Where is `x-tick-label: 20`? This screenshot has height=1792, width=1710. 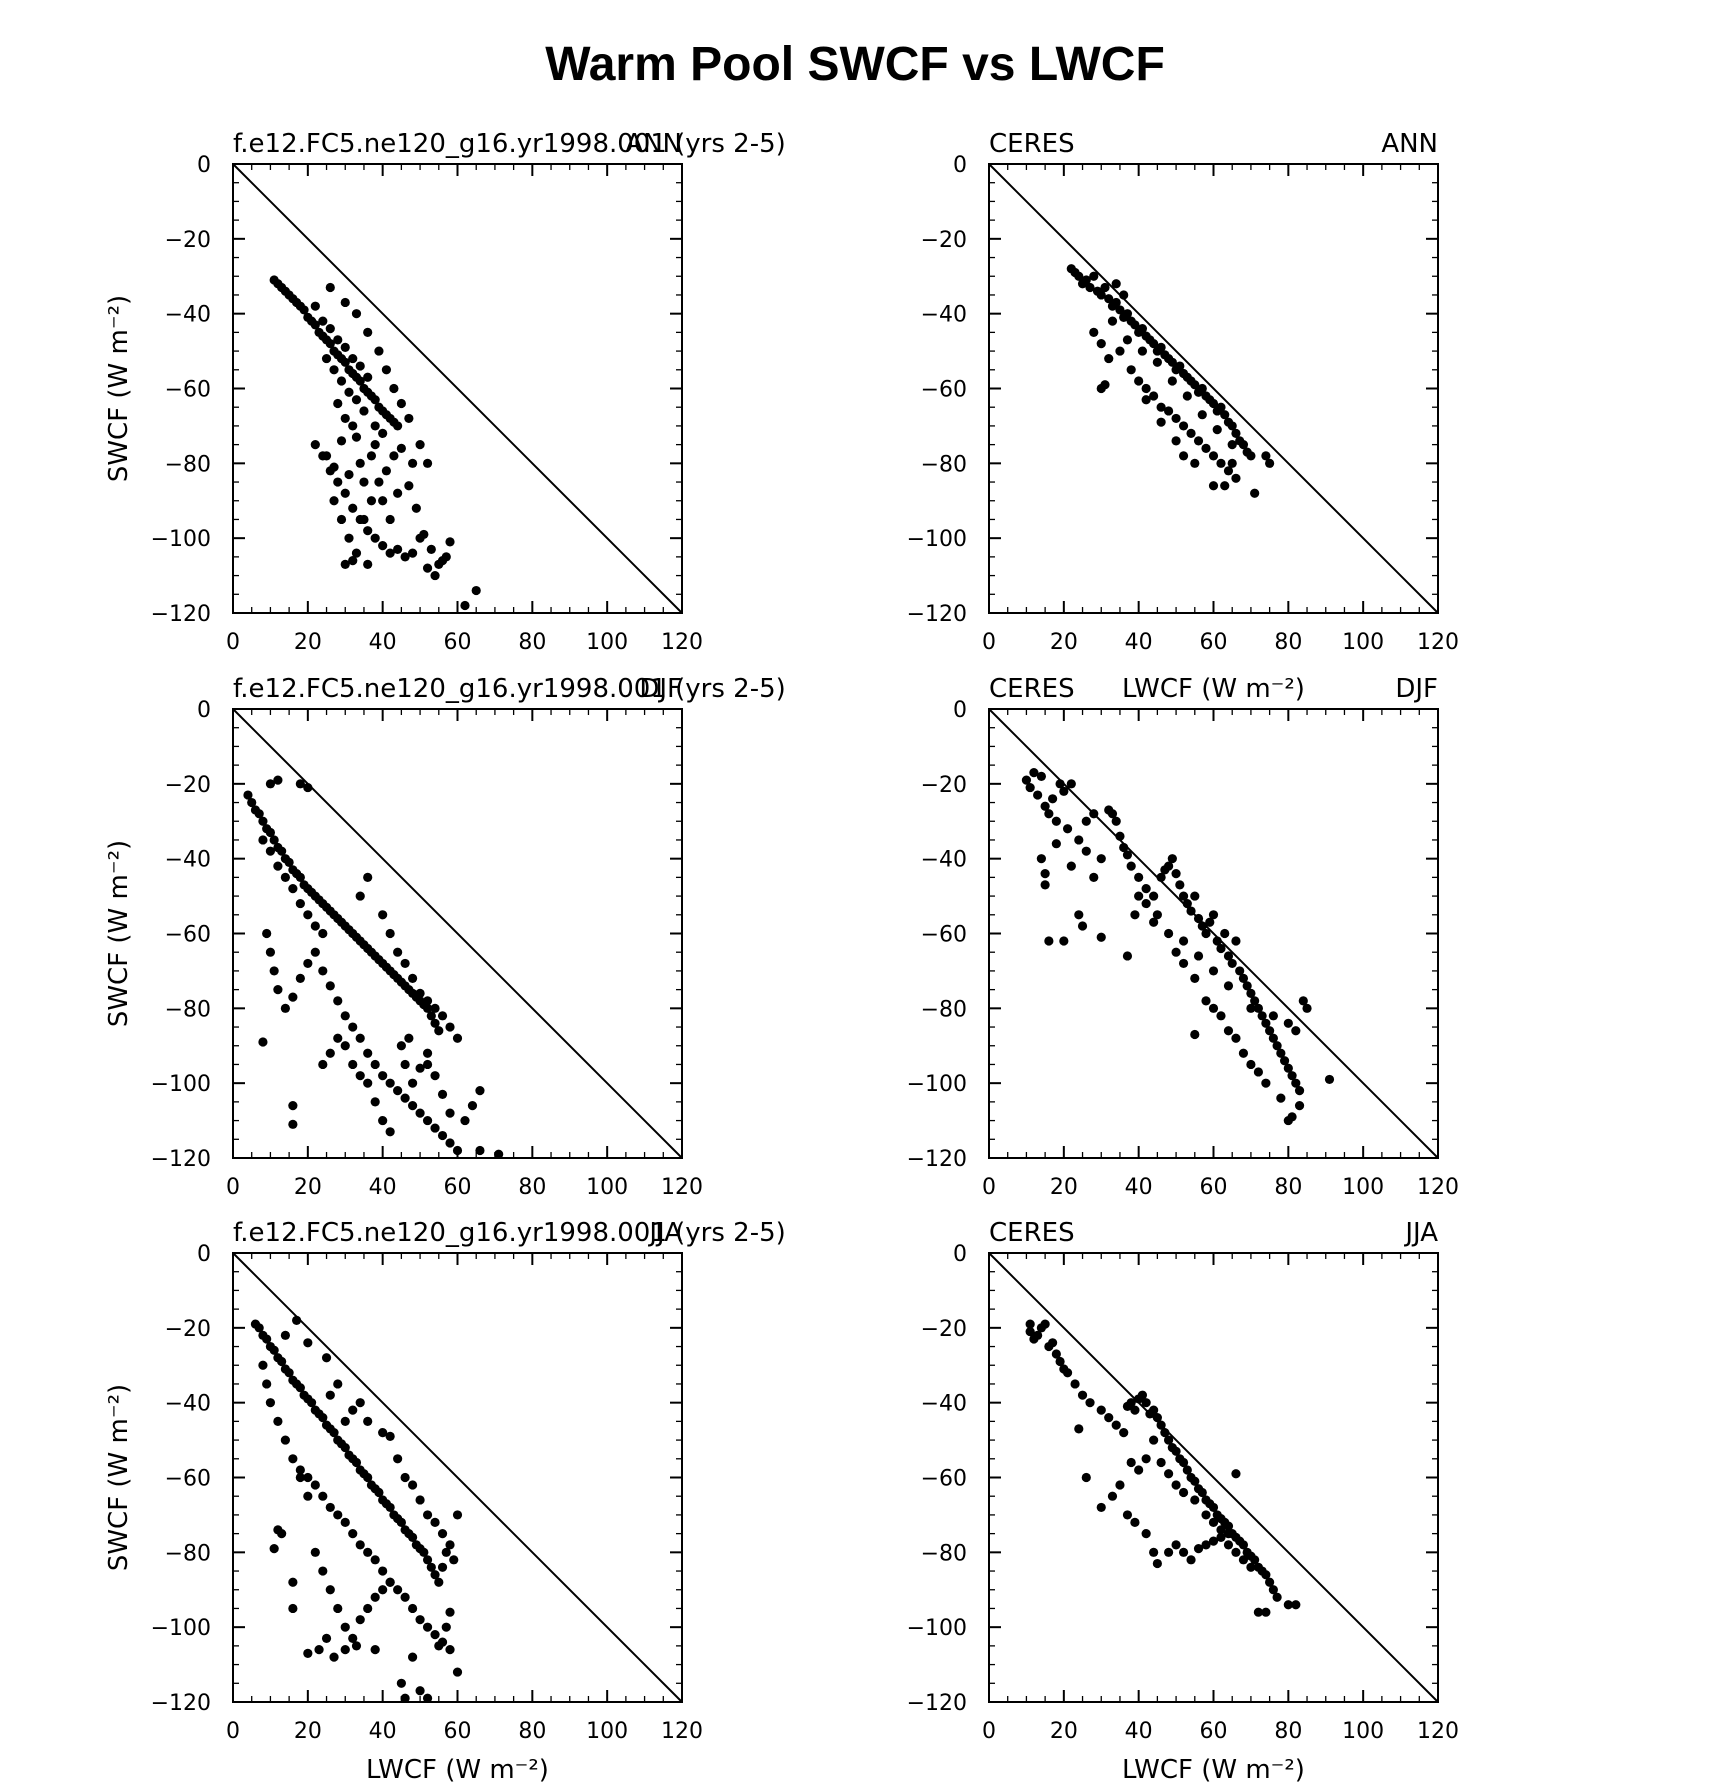 x-tick-label: 20 is located at coordinates (308, 1731).